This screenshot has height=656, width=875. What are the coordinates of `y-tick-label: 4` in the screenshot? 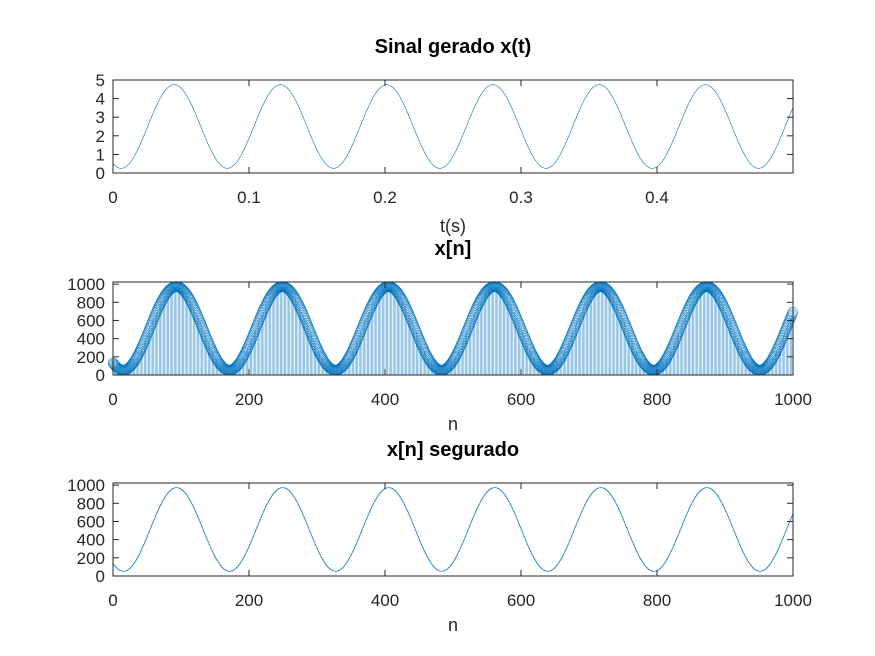 It's located at (100, 99).